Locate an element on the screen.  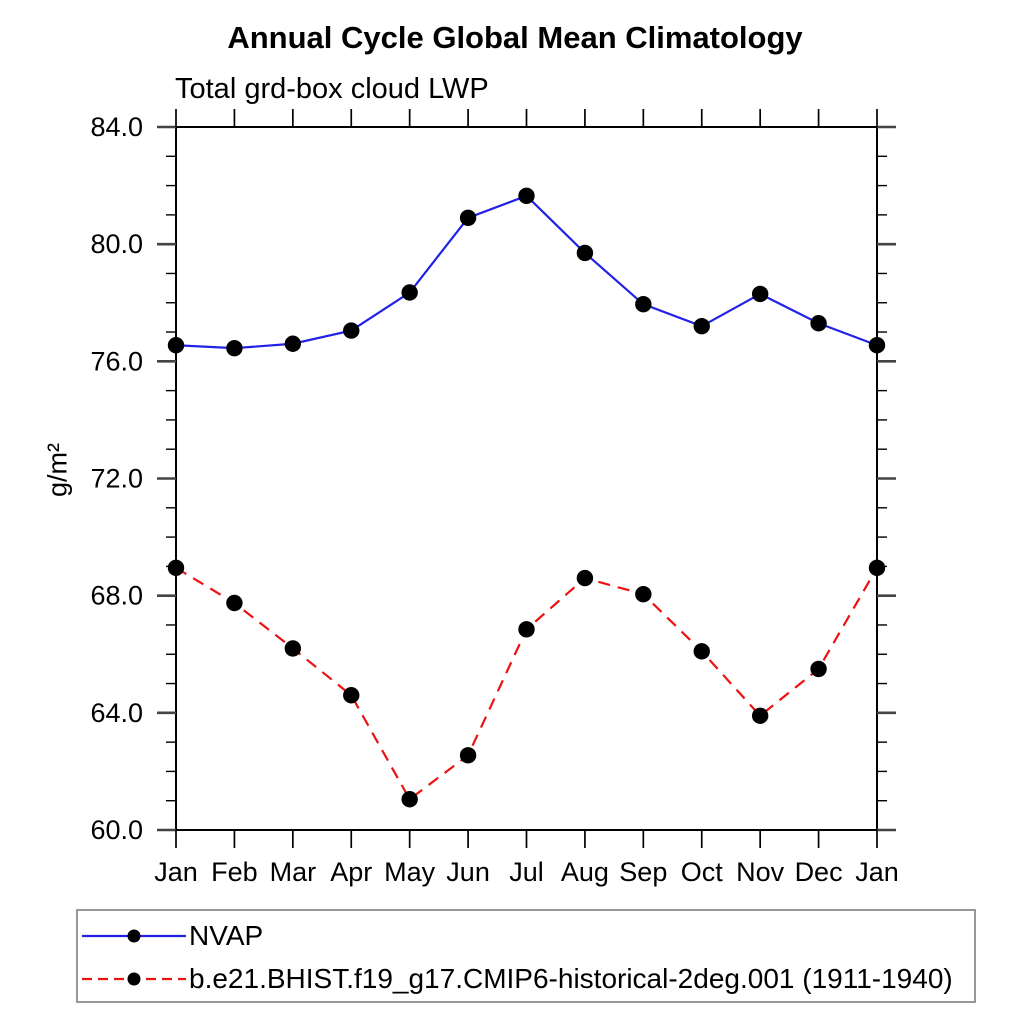
x-tick-label: Sep is located at coordinates (643, 872).